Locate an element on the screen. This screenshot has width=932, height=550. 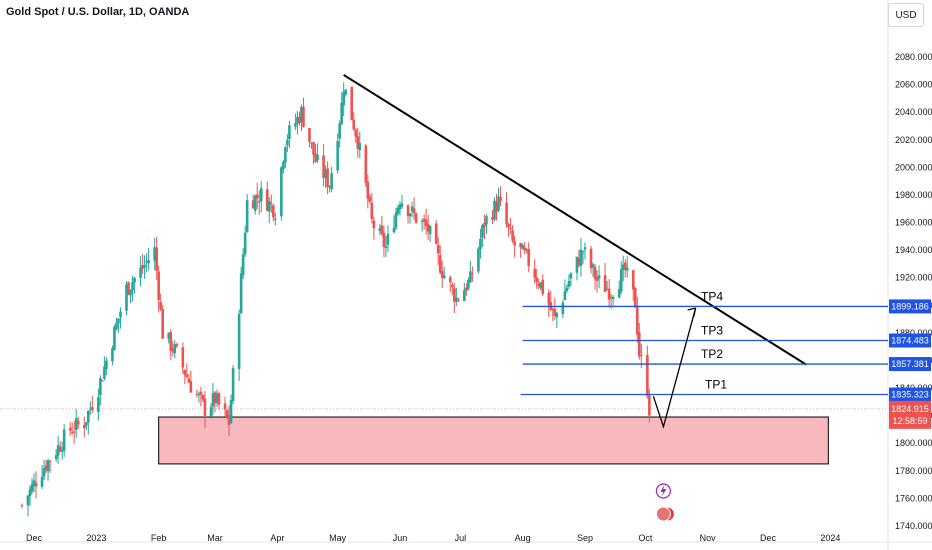
currency-button: USD is located at coordinates (906, 15).